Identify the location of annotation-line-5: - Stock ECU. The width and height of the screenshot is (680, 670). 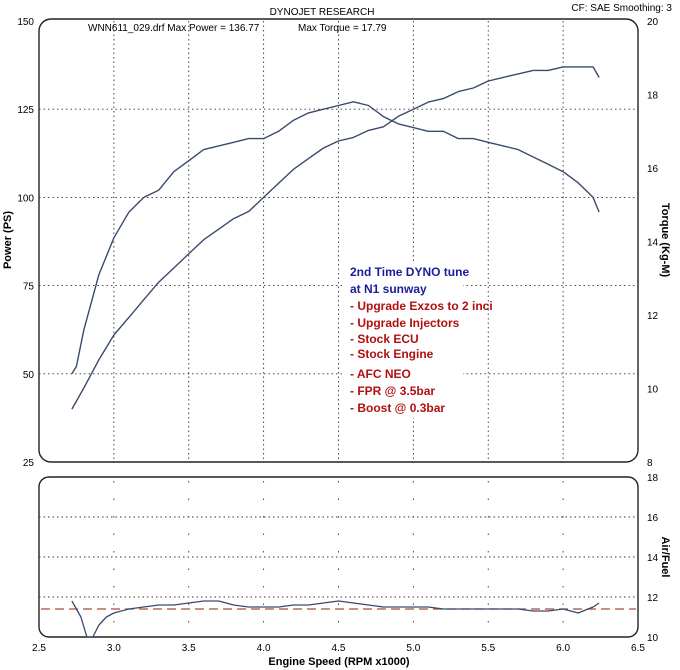
(384, 339).